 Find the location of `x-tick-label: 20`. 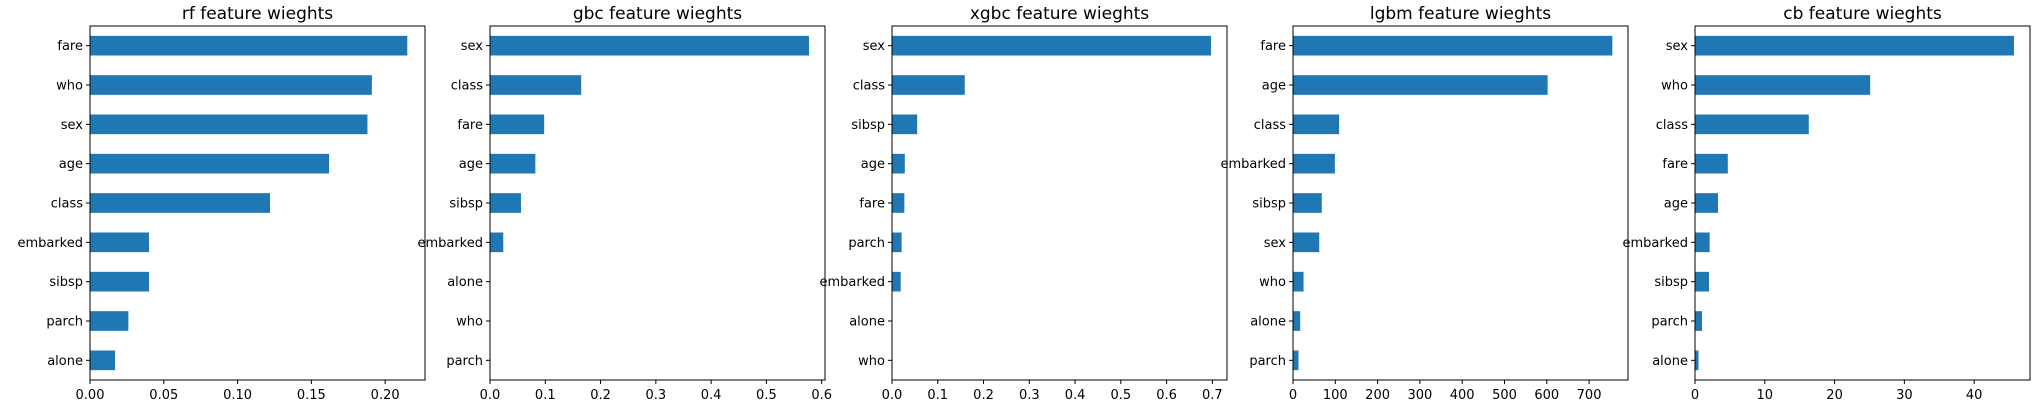

x-tick-label: 20 is located at coordinates (1834, 395).